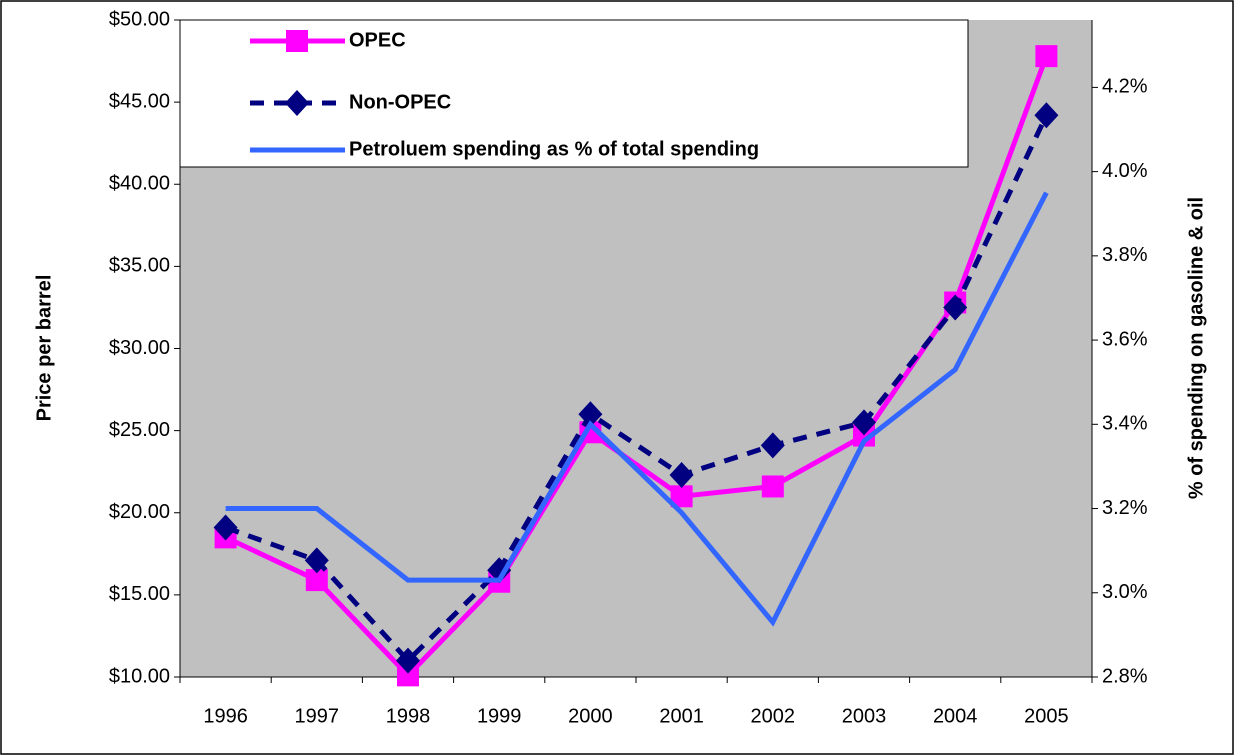 This screenshot has height=756, width=1235. I want to click on x-tick-label: 1997, so click(317, 716).